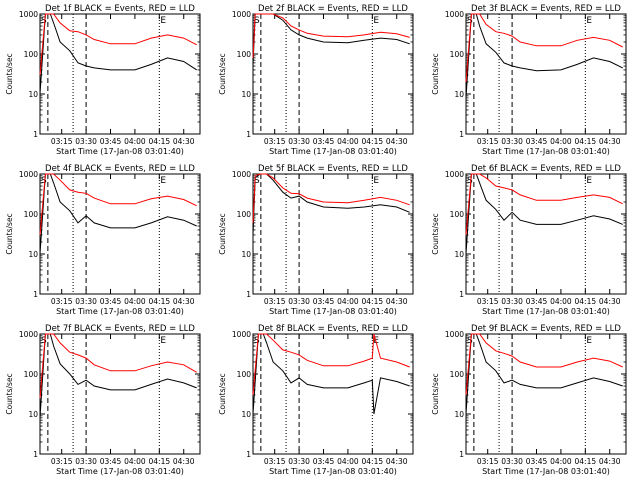 The height and width of the screenshot is (480, 640). Describe the element at coordinates (546, 169) in the screenshot. I see `panel-title: Det 6f BLACK = Events, RED = LLD` at that location.